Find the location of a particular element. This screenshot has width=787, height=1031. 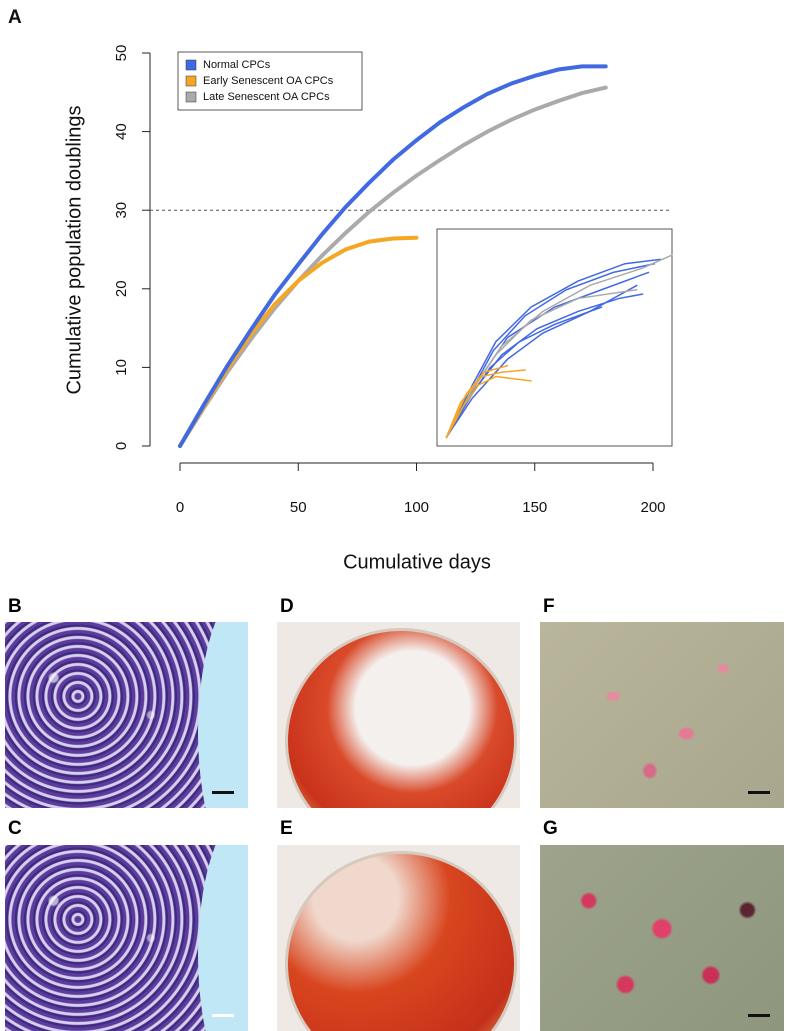

panel-label: F is located at coordinates (549, 606).